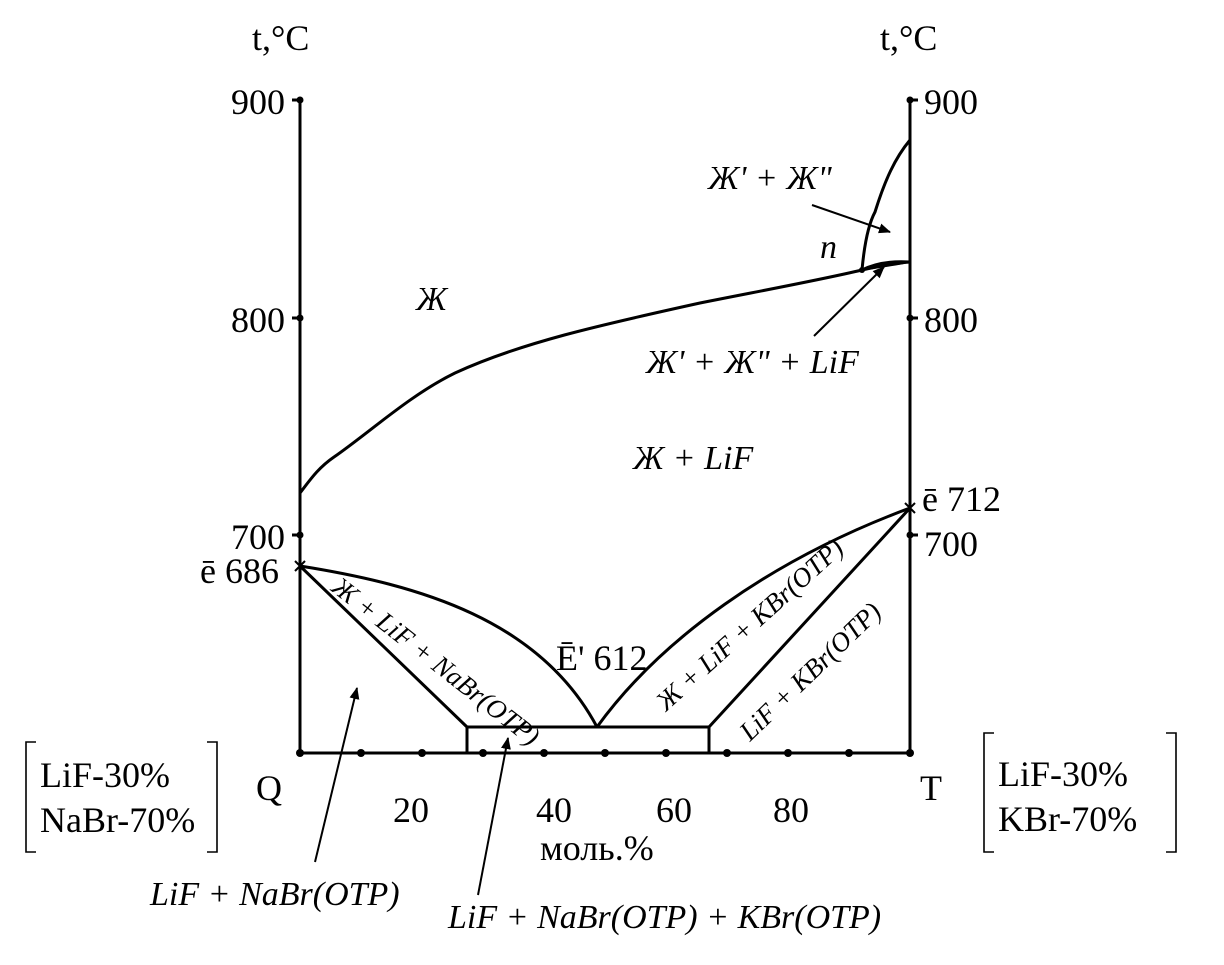 The image size is (1224, 965). What do you see at coordinates (383, 646) in the screenshot?
I see `left-solidus-line` at bounding box center [383, 646].